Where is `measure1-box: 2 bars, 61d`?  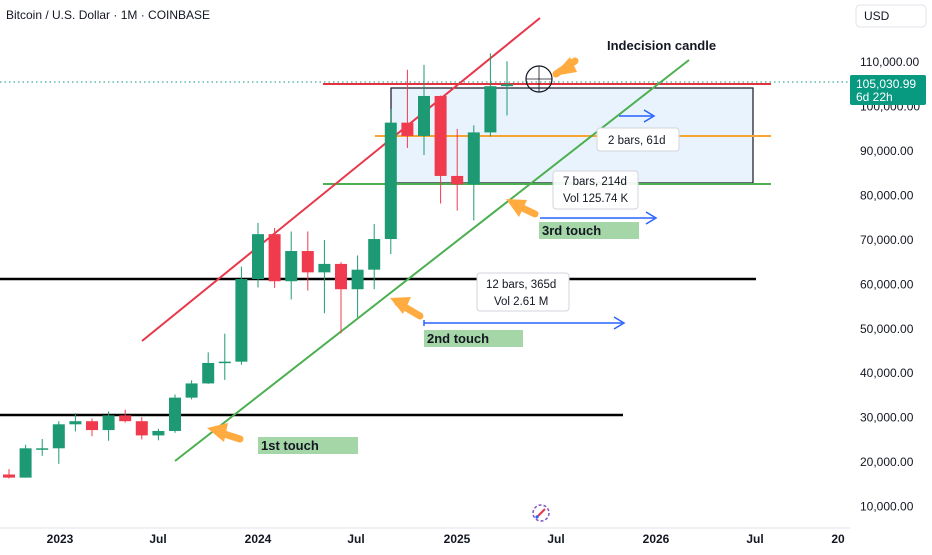
measure1-box: 2 bars, 61d is located at coordinates (638, 139).